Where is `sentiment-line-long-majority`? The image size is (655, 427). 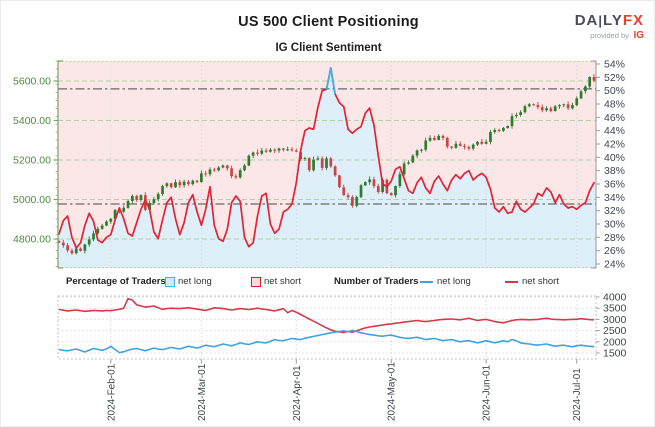
sentiment-line-long-majority is located at coordinates (330, 81).